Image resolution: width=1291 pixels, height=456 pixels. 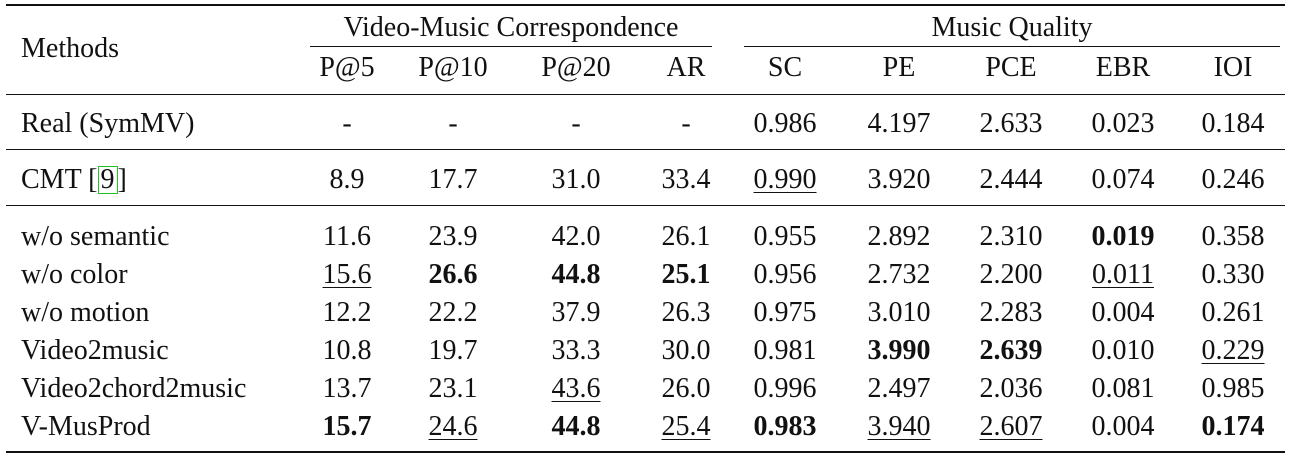 What do you see at coordinates (347, 389) in the screenshot?
I see `table-cell: 13.7` at bounding box center [347, 389].